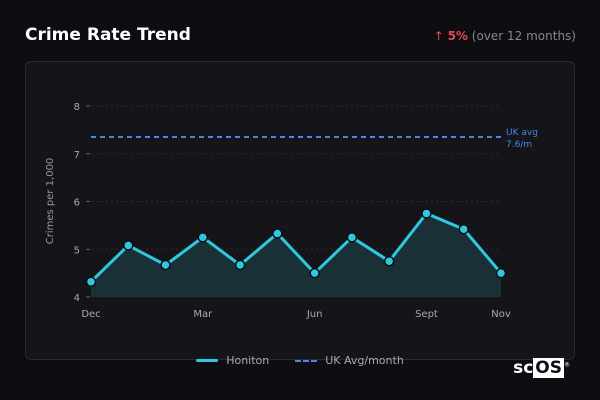 The image size is (600, 400). Describe the element at coordinates (296, 247) in the screenshot. I see `series-line` at that location.